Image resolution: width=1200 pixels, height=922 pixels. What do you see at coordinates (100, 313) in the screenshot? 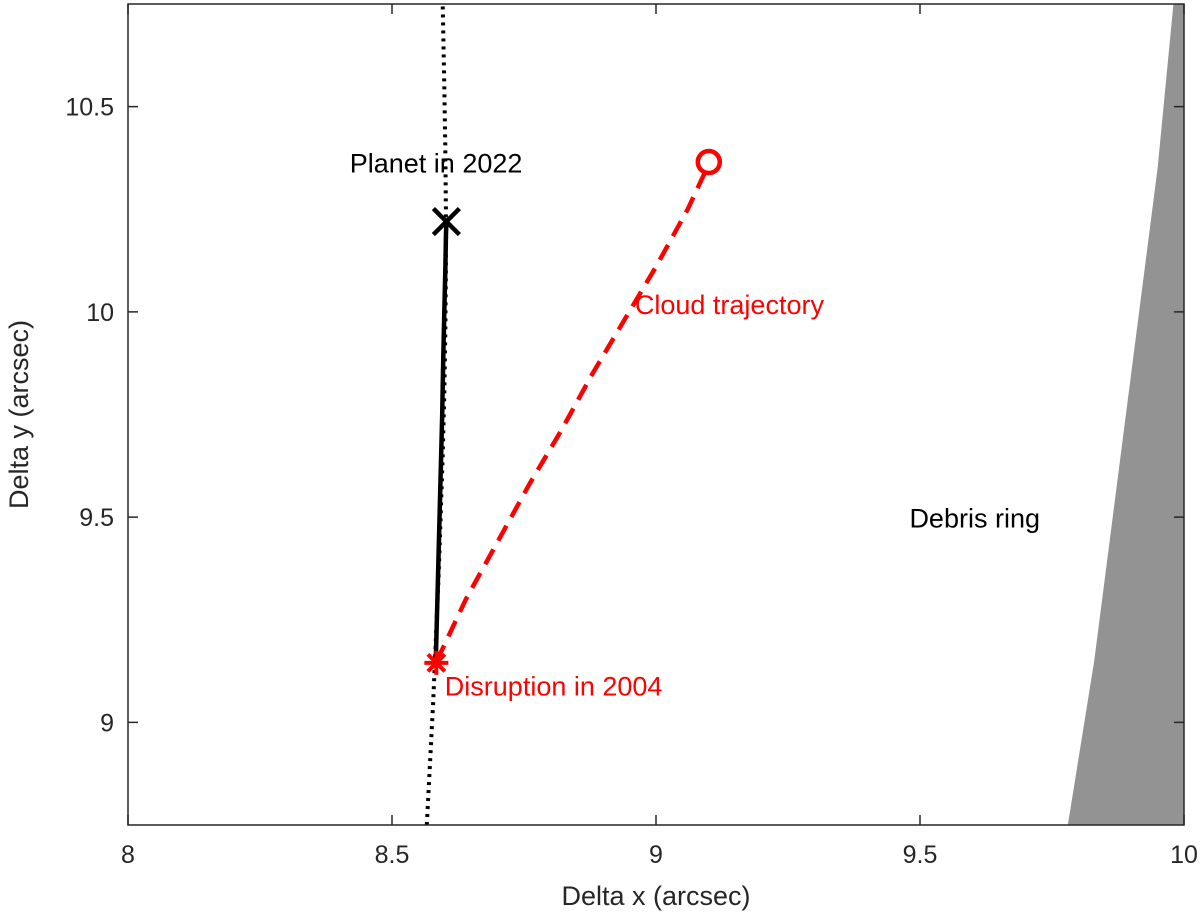
I see `y-tick-label: 10` at bounding box center [100, 313].